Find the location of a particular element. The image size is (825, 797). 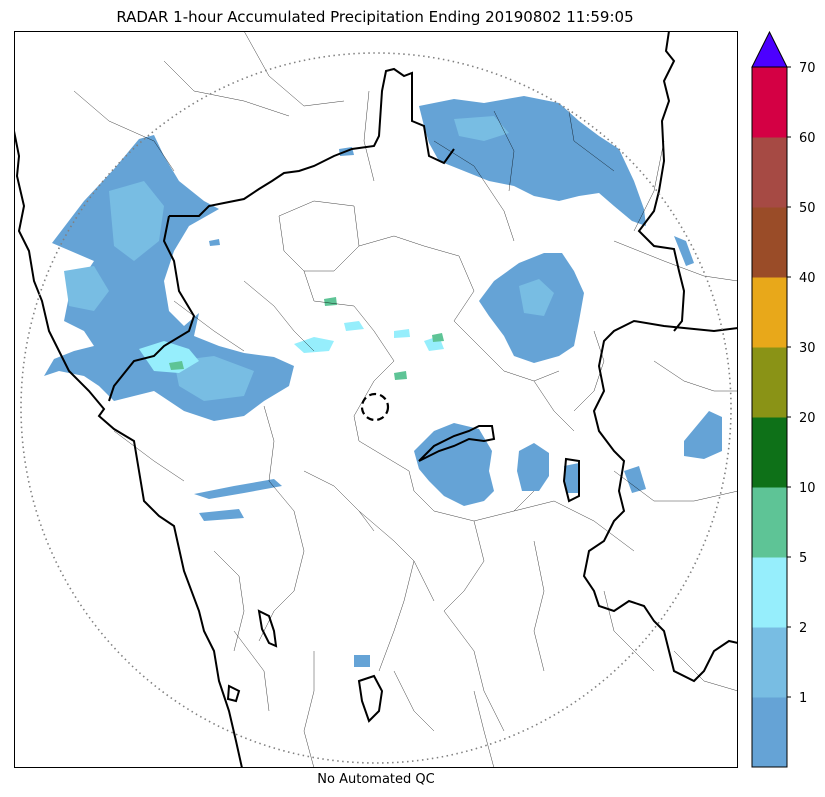

colorbar: 1 2 5 10 20 30 40 50 60 70 is located at coordinates (783, 399).